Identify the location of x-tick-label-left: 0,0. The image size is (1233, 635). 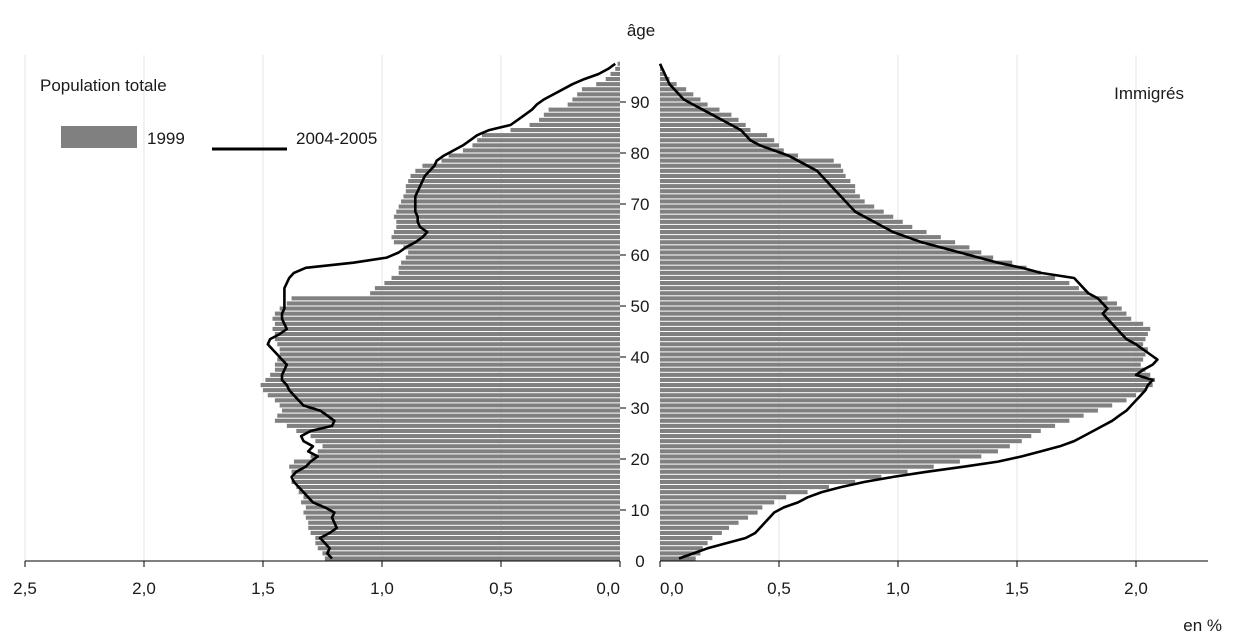
(608, 588).